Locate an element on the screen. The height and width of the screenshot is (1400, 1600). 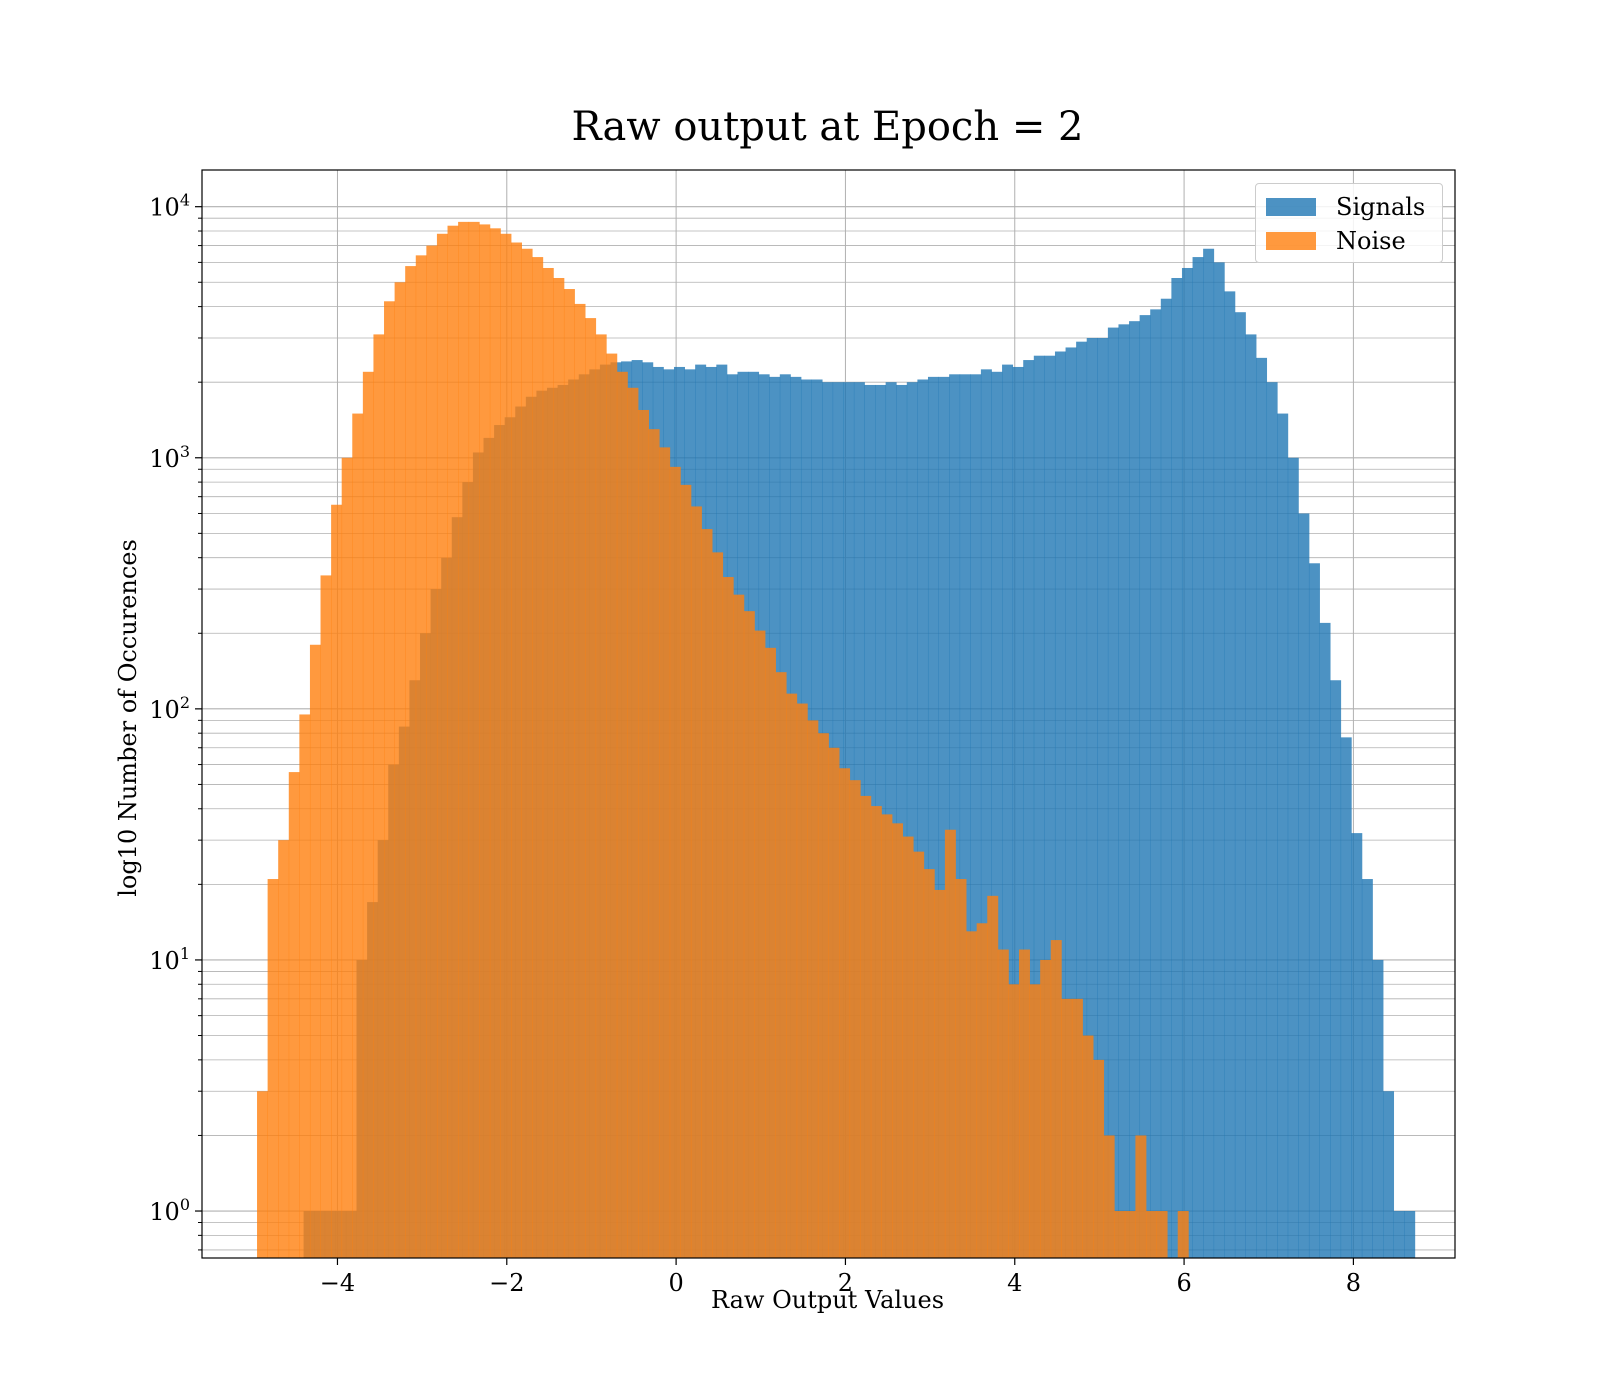
y-tick-label: 103 is located at coordinates (169, 457).